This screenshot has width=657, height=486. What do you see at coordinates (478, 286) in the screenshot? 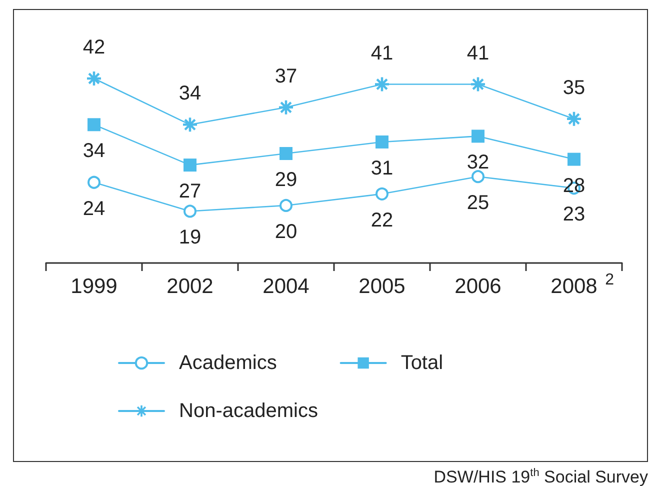
I see `x-tick-label: 2006` at bounding box center [478, 286].